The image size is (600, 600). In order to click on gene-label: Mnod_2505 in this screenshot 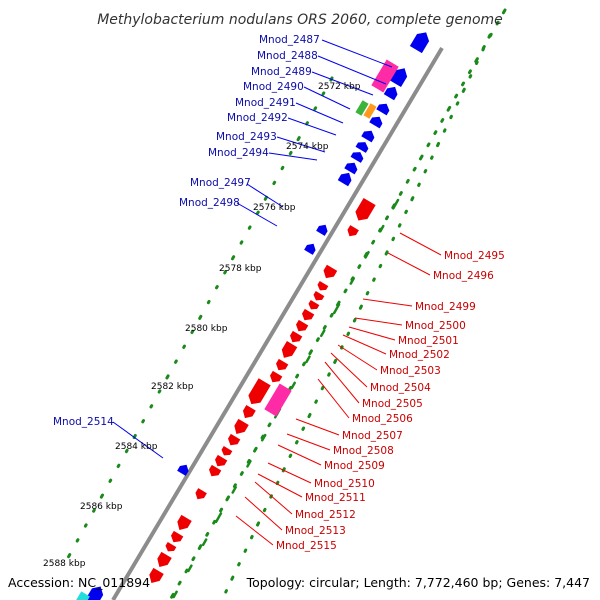, I will do `click(392, 404)`.